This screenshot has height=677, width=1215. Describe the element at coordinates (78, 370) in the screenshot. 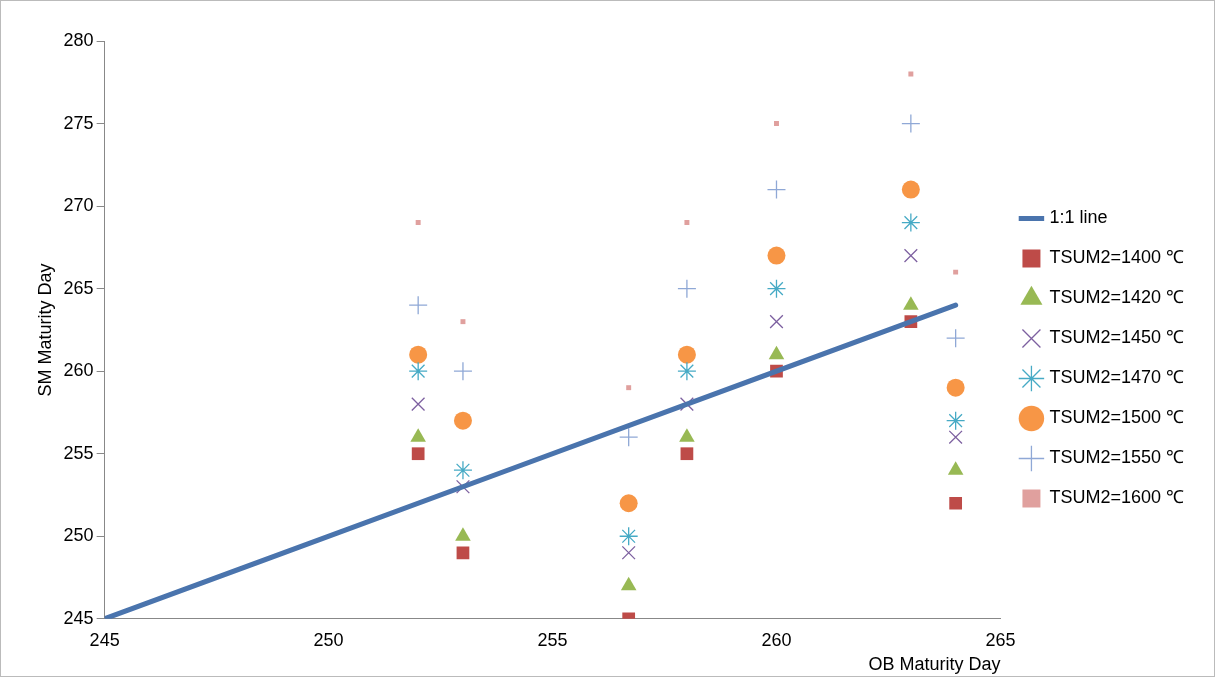

I see `y-tick-label: 260` at that location.